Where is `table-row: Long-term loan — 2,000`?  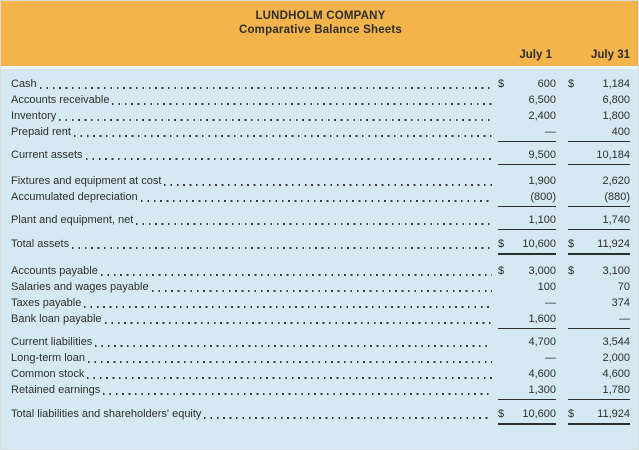
table-row: Long-term loan — 2,000 is located at coordinates (320, 358).